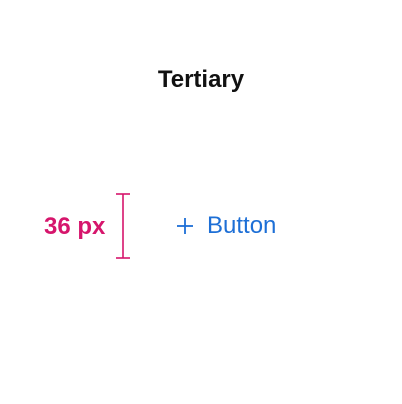  What do you see at coordinates (185, 226) in the screenshot?
I see `plus-icon` at bounding box center [185, 226].